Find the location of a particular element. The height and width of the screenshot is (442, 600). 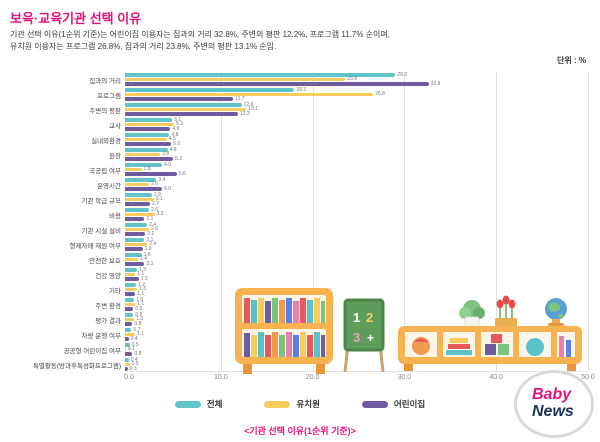

bar-group: 2.9 3.1 2.7 is located at coordinates (356, 199).